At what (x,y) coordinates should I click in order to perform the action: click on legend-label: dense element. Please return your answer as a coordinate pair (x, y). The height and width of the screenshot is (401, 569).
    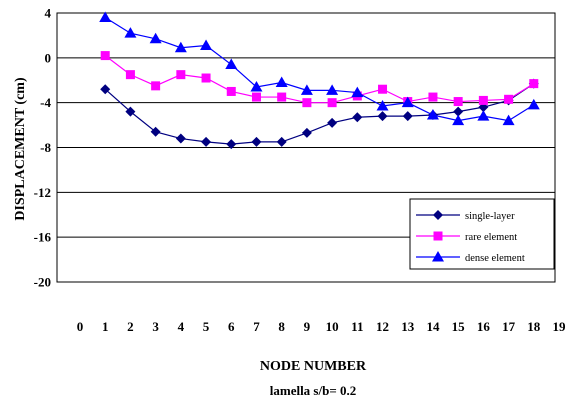
    Looking at the image, I should click on (495, 258).